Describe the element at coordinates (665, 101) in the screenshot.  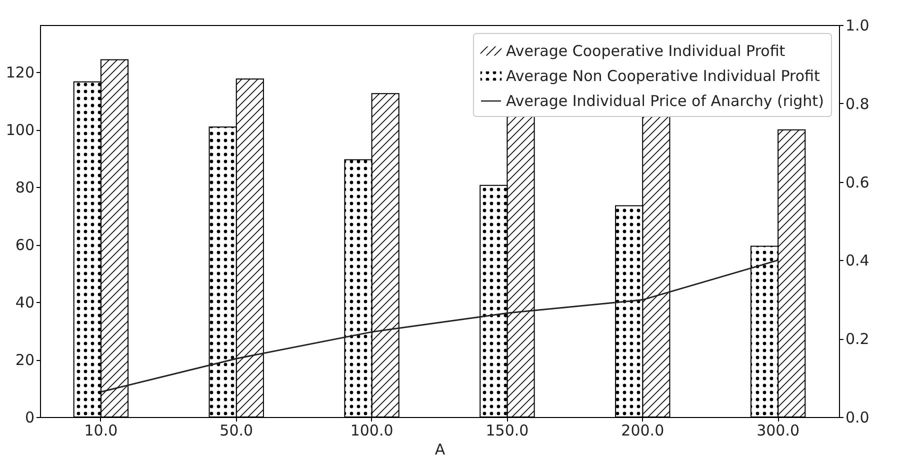
I see `legend-label: Average Individual Price of Anarchy (right)` at that location.